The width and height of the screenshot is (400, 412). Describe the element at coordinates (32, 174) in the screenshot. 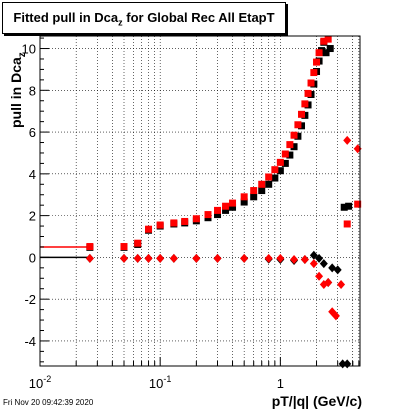

I see `y-tick-label: 4` at that location.